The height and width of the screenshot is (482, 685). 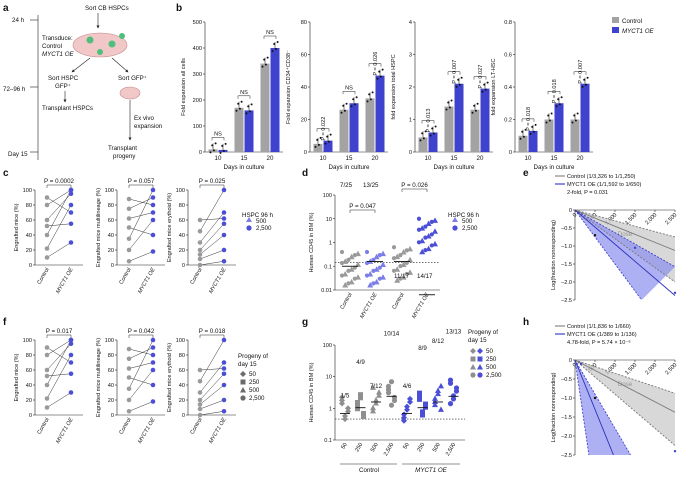 What do you see at coordinates (407, 386) in the screenshot?
I see `g-frac-4: 4/6` at bounding box center [407, 386].